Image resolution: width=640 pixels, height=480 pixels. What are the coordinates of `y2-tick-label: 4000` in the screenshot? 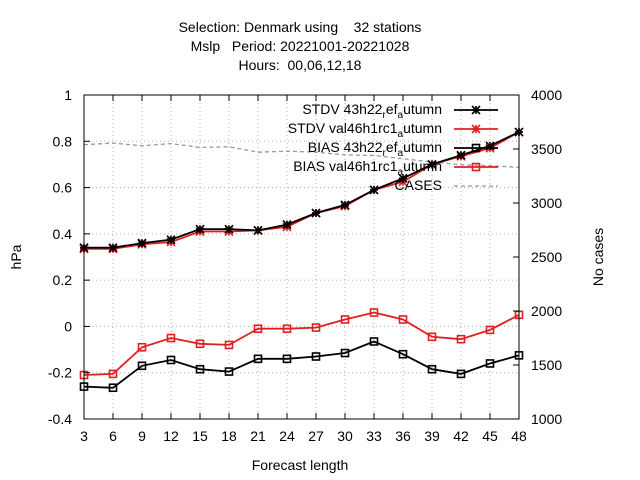 It's located at (546, 95).